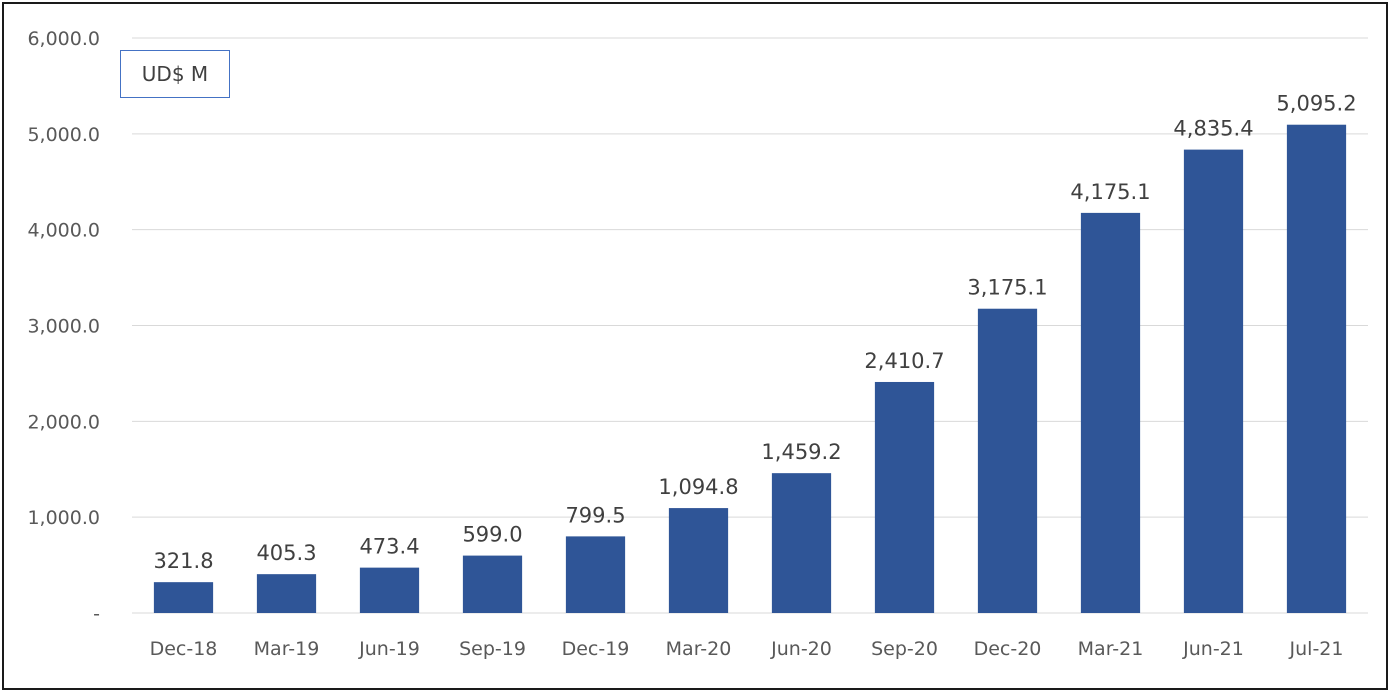 The image size is (1392, 694). I want to click on x-tick-label-Dec-19: Dec-19, so click(596, 649).